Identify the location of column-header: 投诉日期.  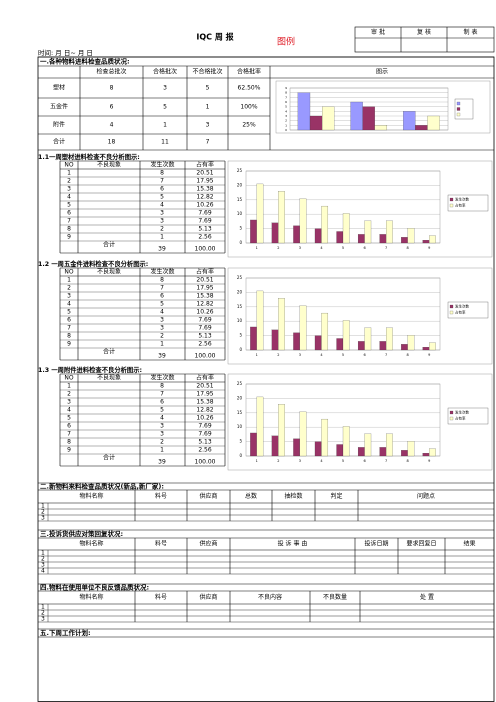
(376, 544).